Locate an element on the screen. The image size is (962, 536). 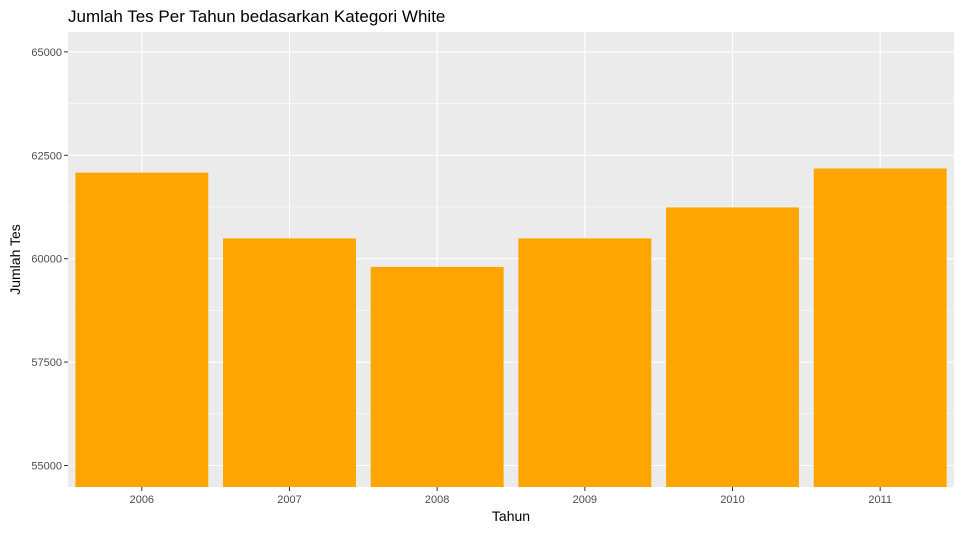
y-axis-ticks: 55000 57500 60000 62500 65000 is located at coordinates (49, 259).